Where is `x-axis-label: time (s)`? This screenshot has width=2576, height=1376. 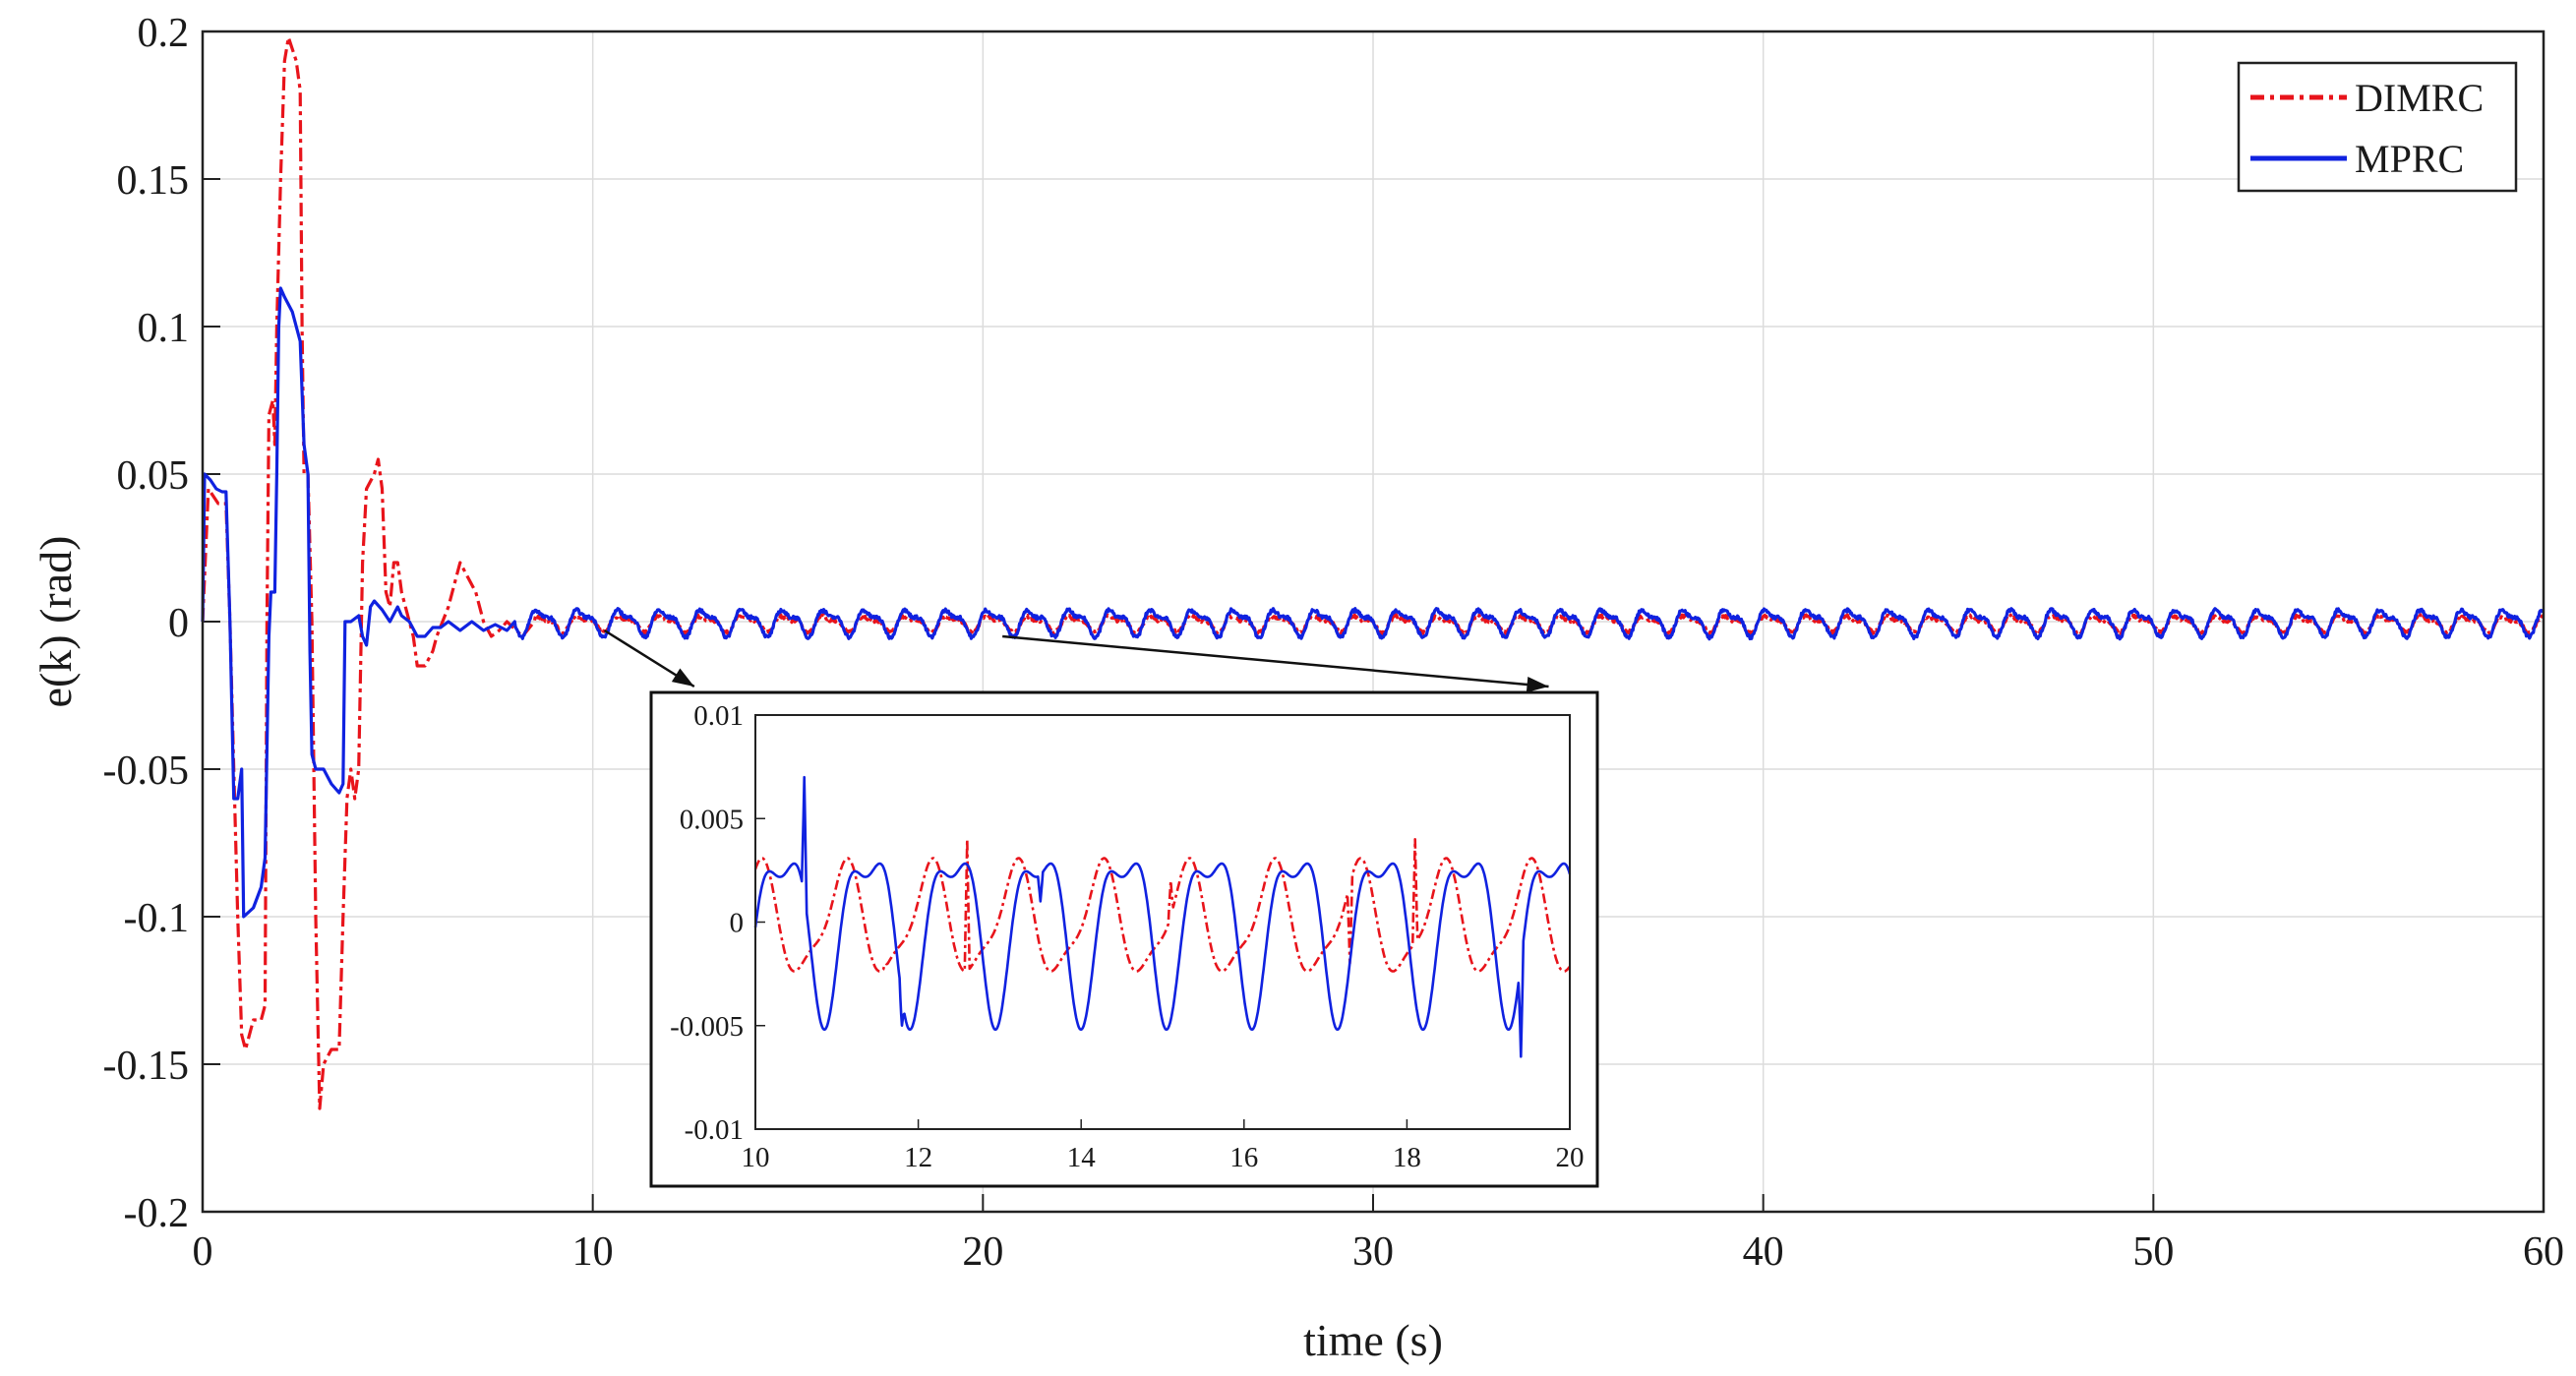 x-axis-label: time (s) is located at coordinates (1373, 1340).